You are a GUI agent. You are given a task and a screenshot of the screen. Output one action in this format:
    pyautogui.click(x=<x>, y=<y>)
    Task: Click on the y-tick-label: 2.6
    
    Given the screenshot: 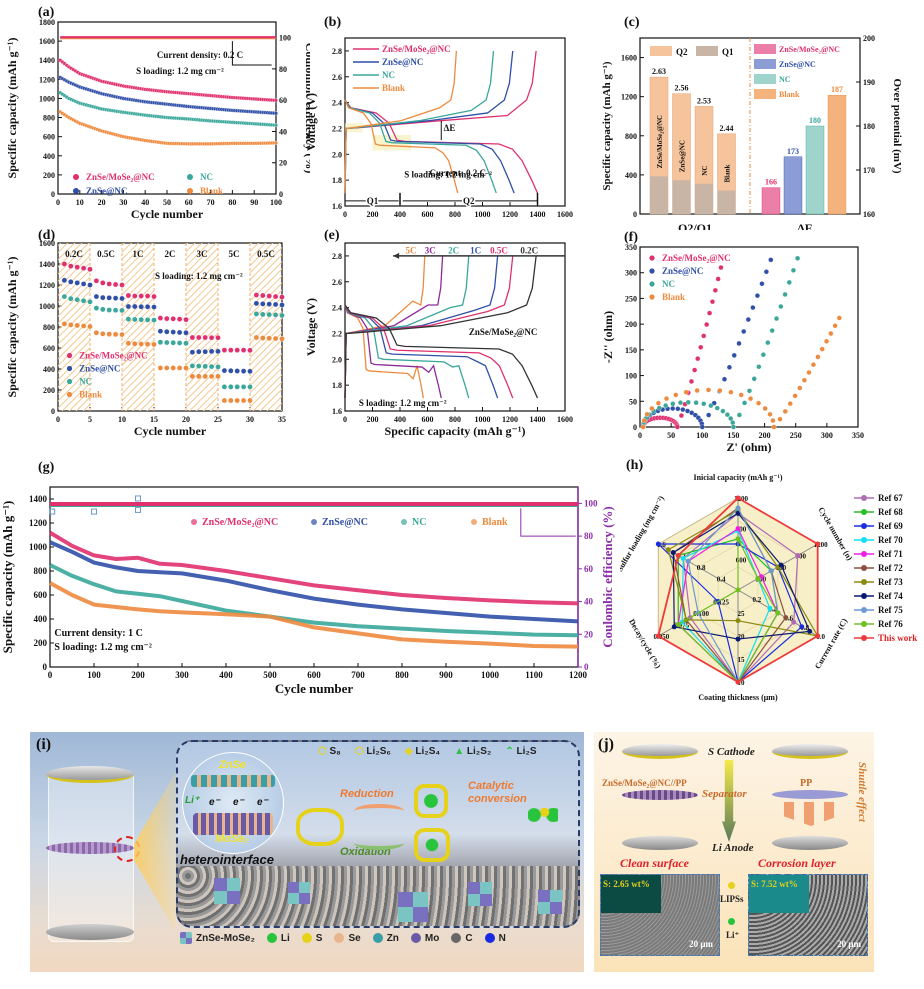 What is the action you would take?
    pyautogui.click(x=337, y=282)
    